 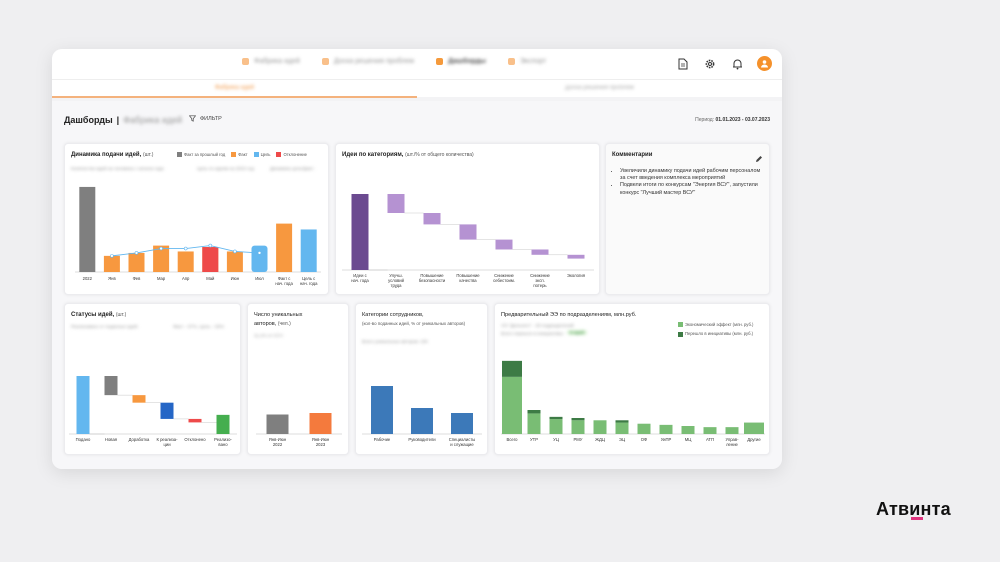 I want to click on brand-underline, so click(x=917, y=518).